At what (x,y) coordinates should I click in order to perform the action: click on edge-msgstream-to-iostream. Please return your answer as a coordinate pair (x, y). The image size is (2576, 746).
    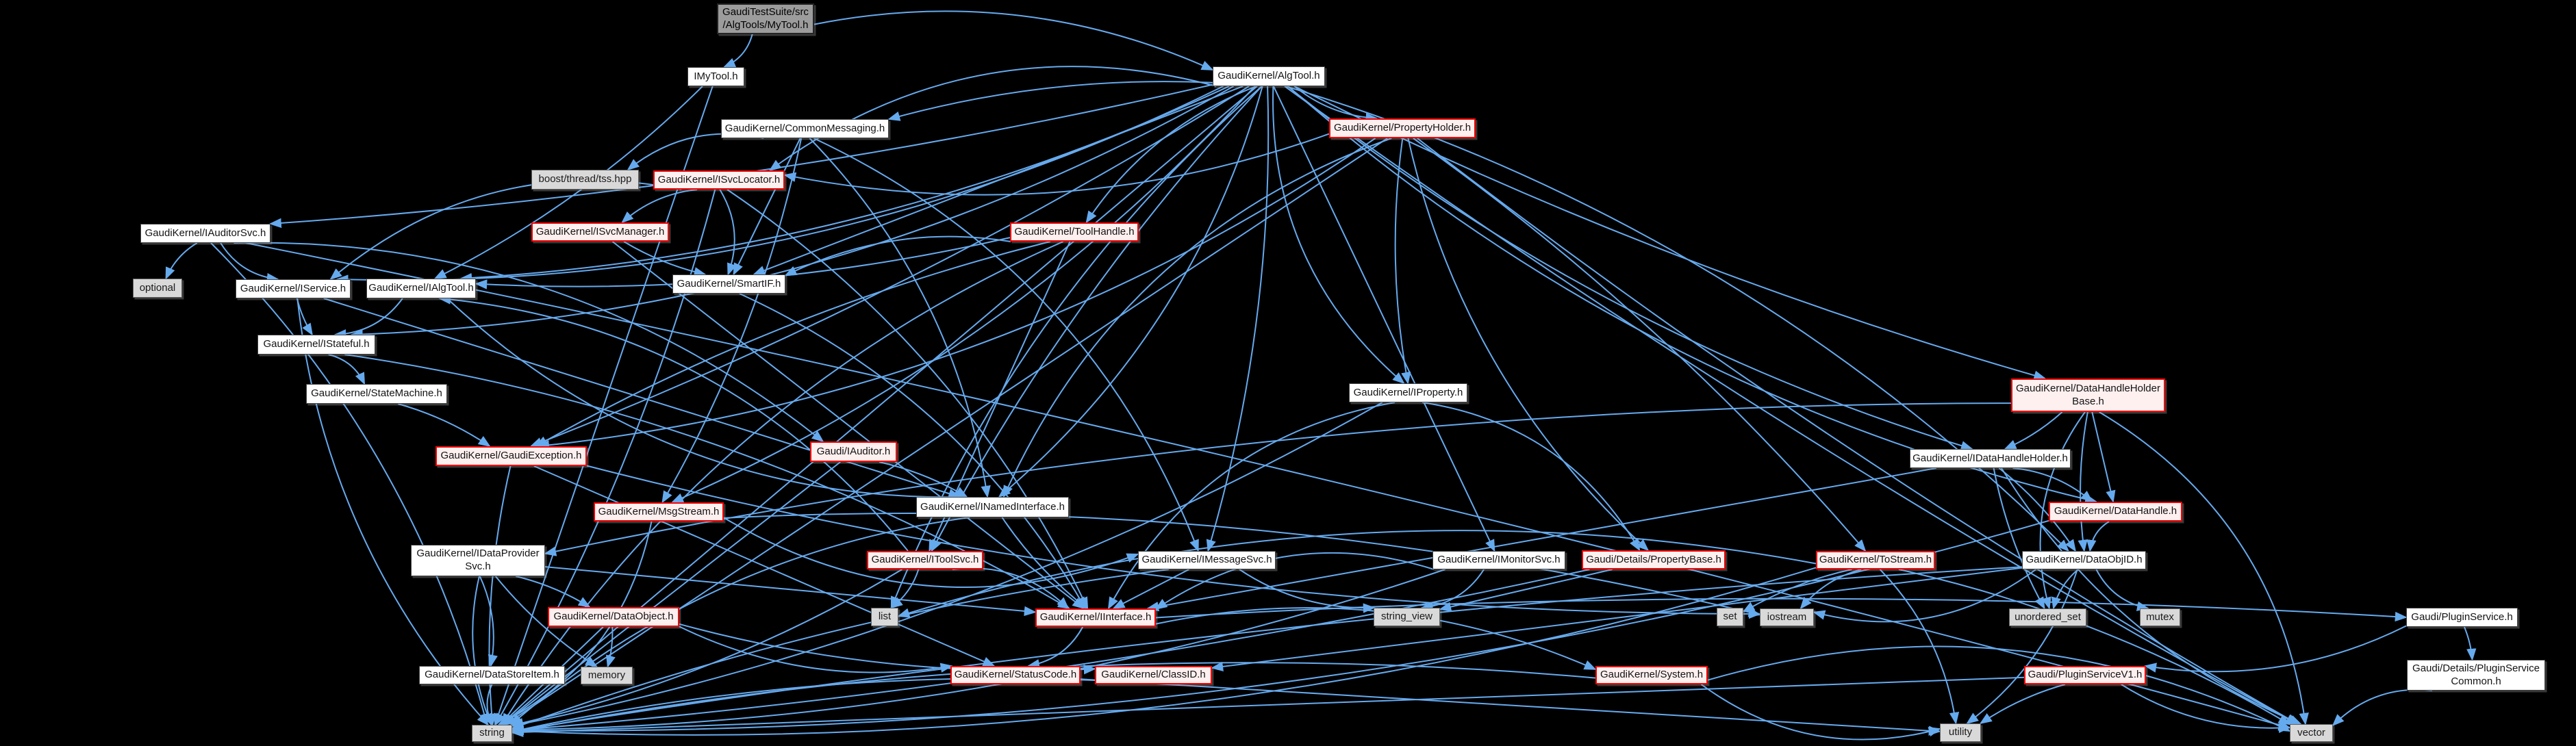
    Looking at the image, I should click on (1242, 565).